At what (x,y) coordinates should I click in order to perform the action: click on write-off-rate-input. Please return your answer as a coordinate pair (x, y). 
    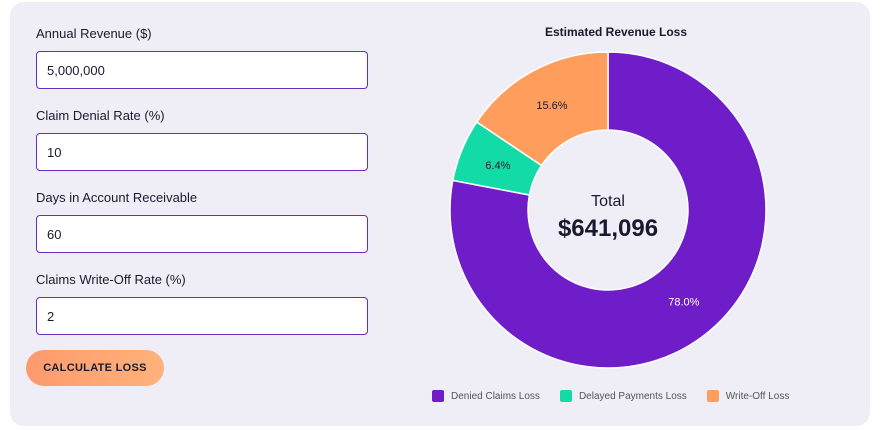
    Looking at the image, I should click on (202, 316).